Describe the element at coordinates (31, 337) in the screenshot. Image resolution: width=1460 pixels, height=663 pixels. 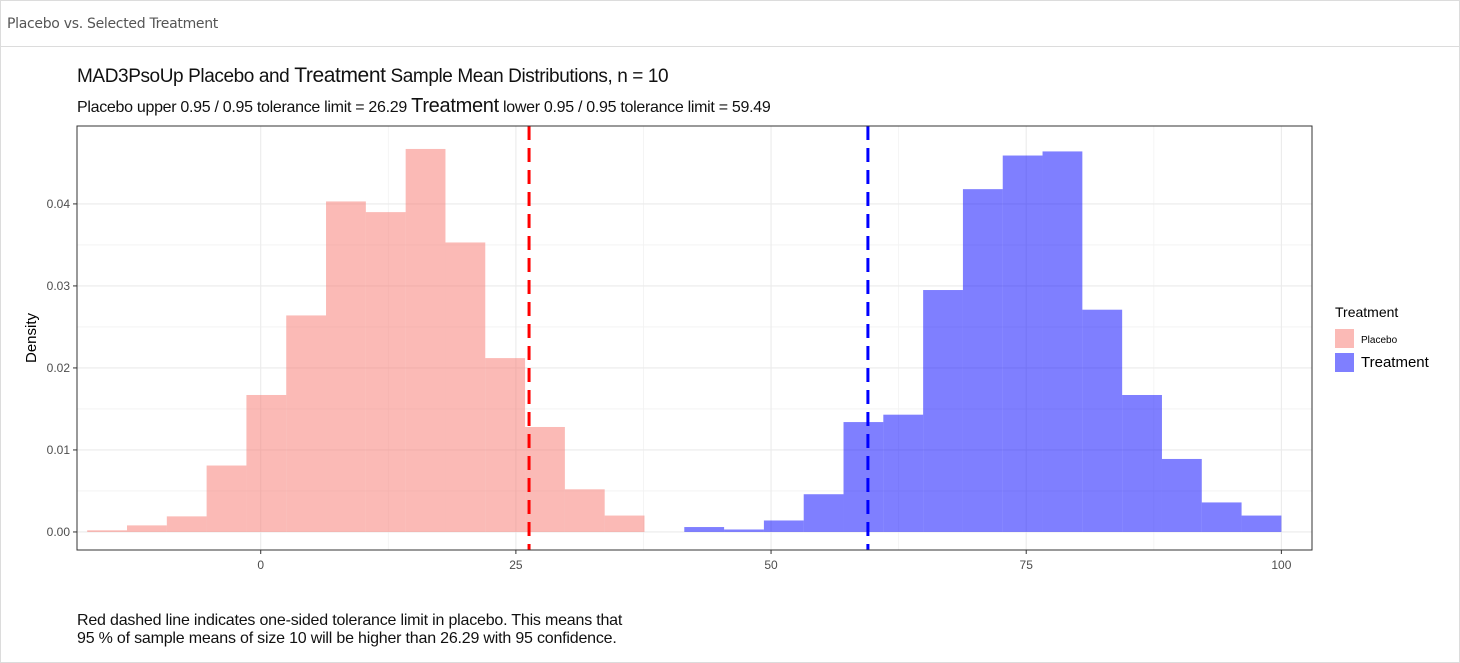
I see `y-axis-title: Density` at that location.